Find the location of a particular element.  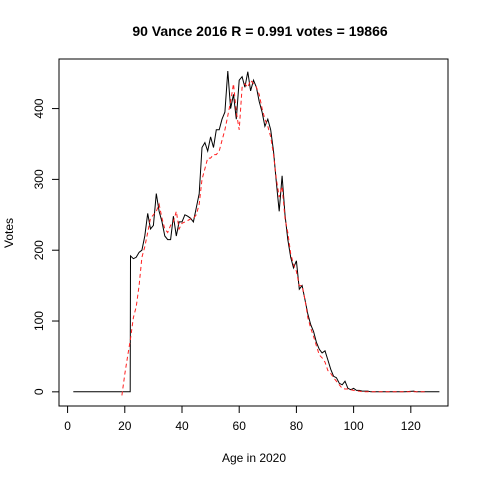

x-axis-label: Age in 2020 is located at coordinates (254, 458).